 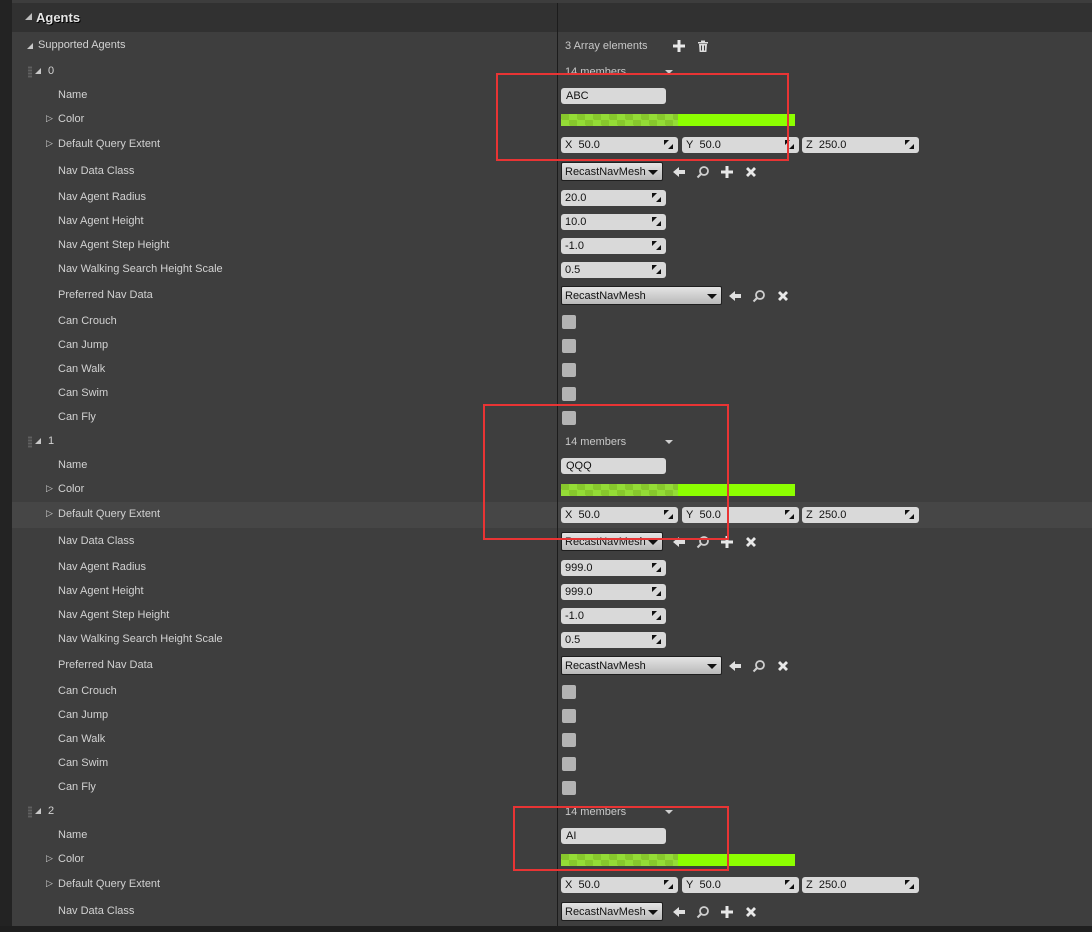 I want to click on name-input: QQQ, so click(x=613, y=466).